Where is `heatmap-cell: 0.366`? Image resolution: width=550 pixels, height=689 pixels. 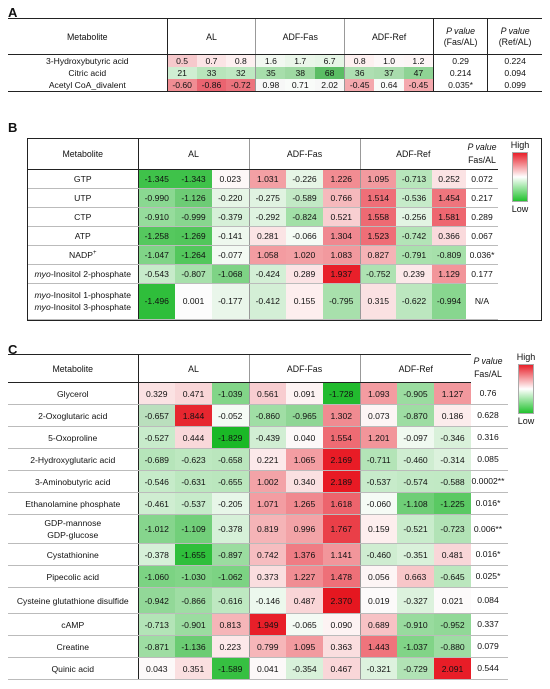
heatmap-cell: 0.366 is located at coordinates (449, 236).